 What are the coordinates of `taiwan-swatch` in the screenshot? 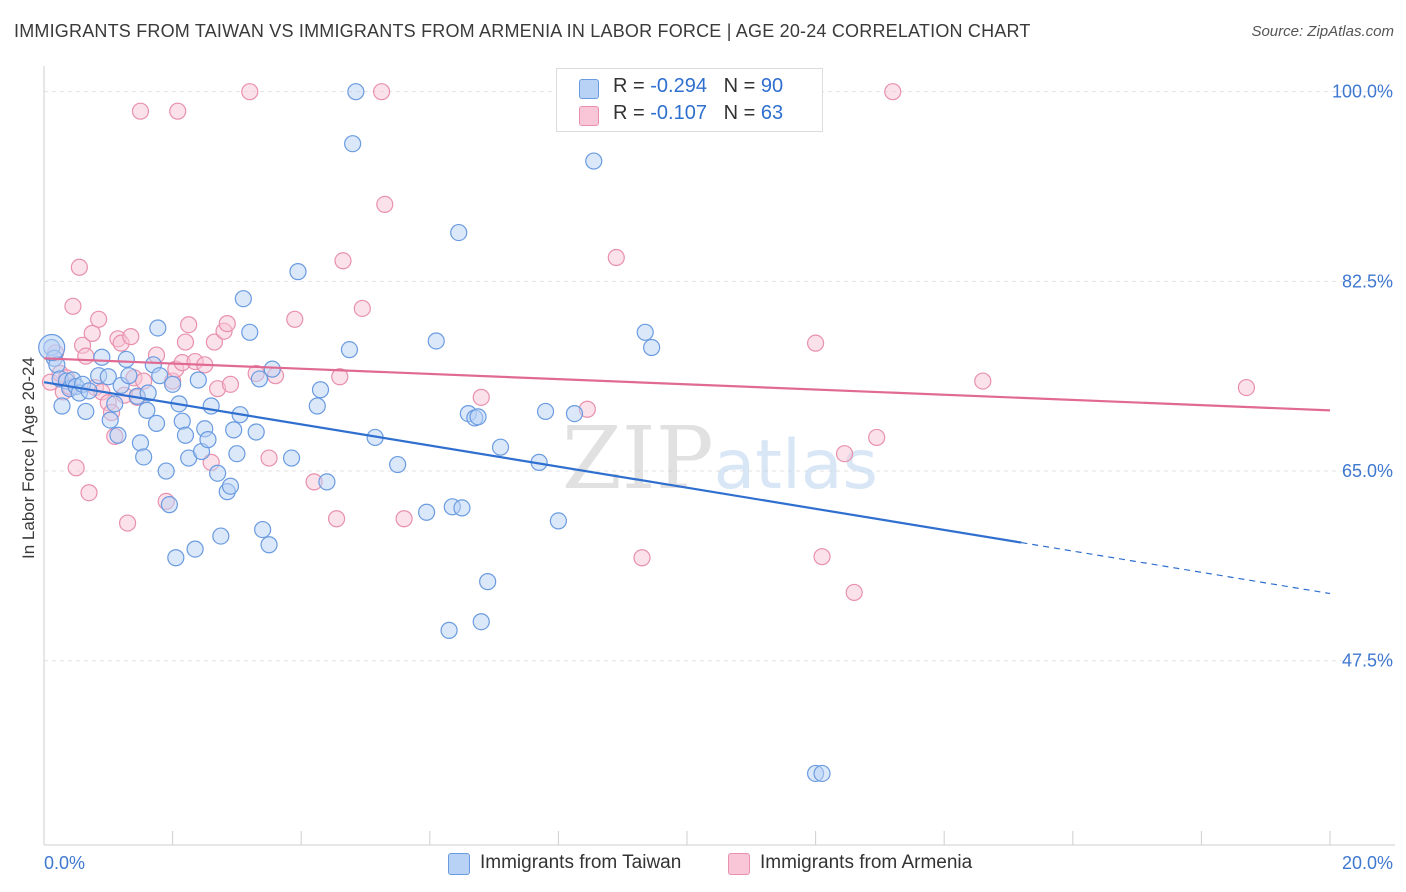 It's located at (589, 89).